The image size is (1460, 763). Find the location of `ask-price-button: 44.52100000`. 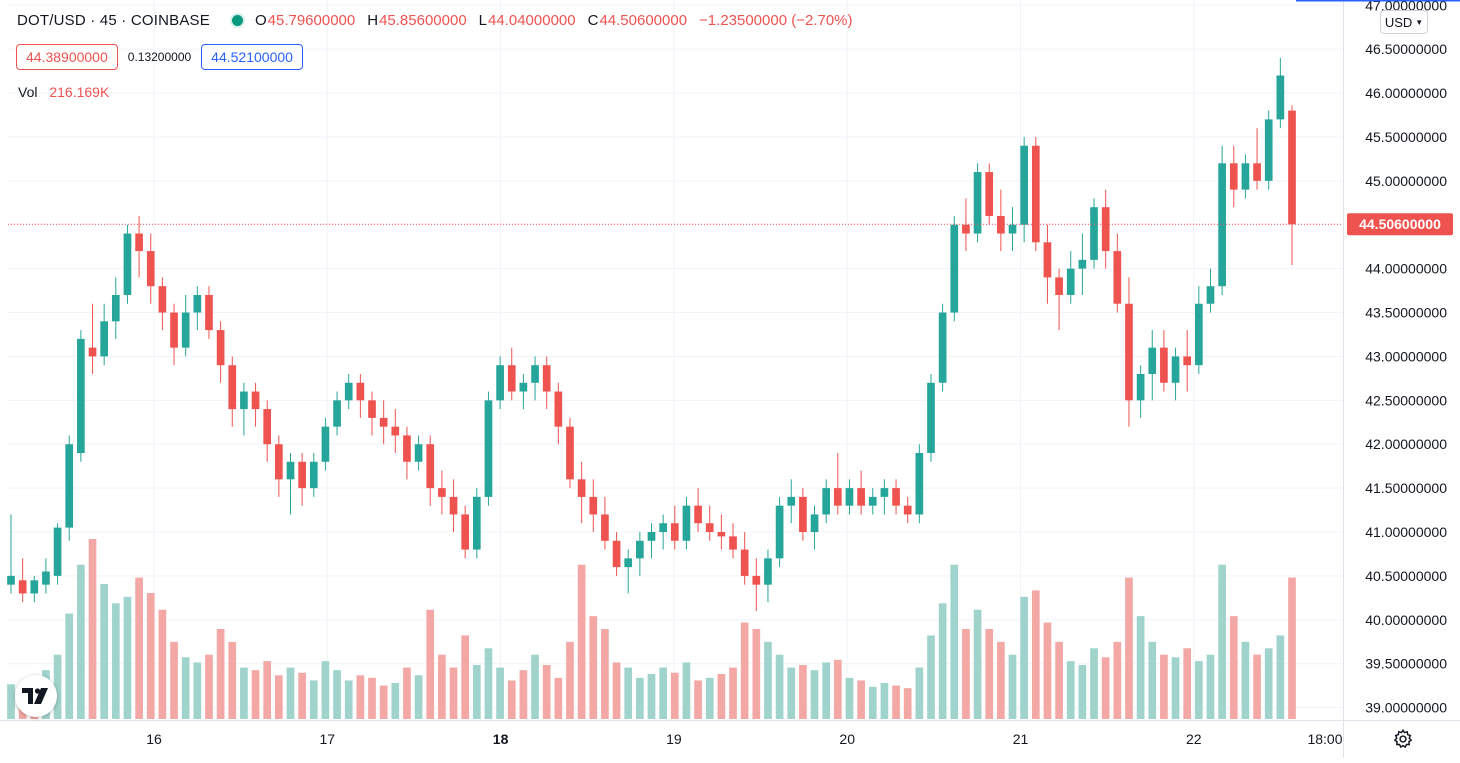

ask-price-button: 44.52100000 is located at coordinates (252, 57).